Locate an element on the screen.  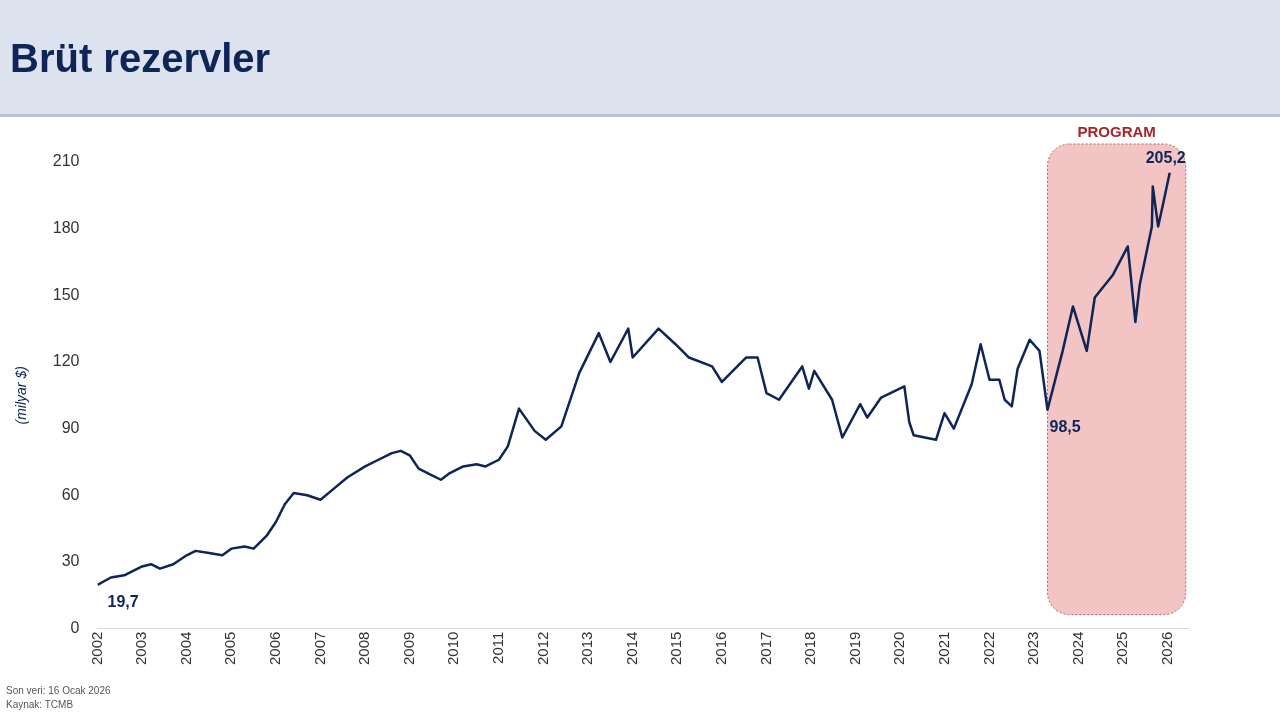
x-tick-label: 2008 is located at coordinates (364, 648).